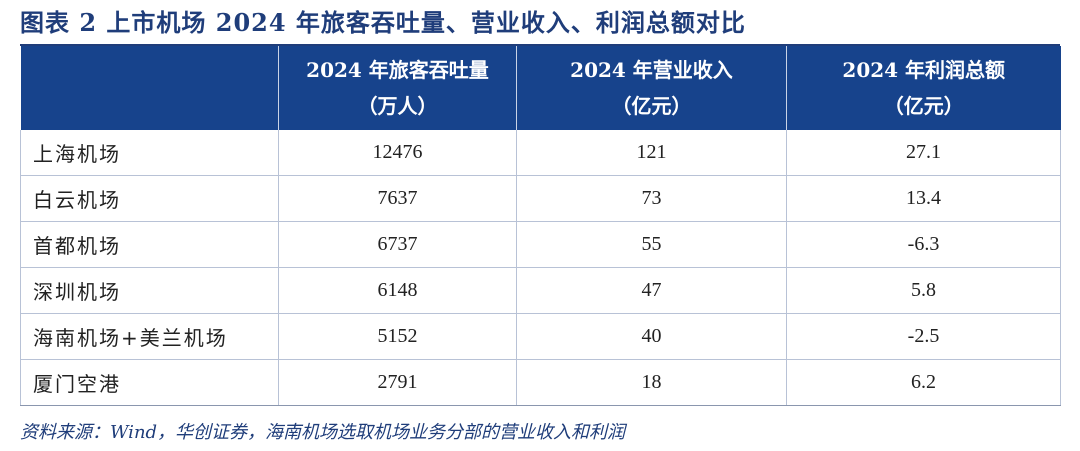  I want to click on revenue-cell: 55, so click(651, 244).